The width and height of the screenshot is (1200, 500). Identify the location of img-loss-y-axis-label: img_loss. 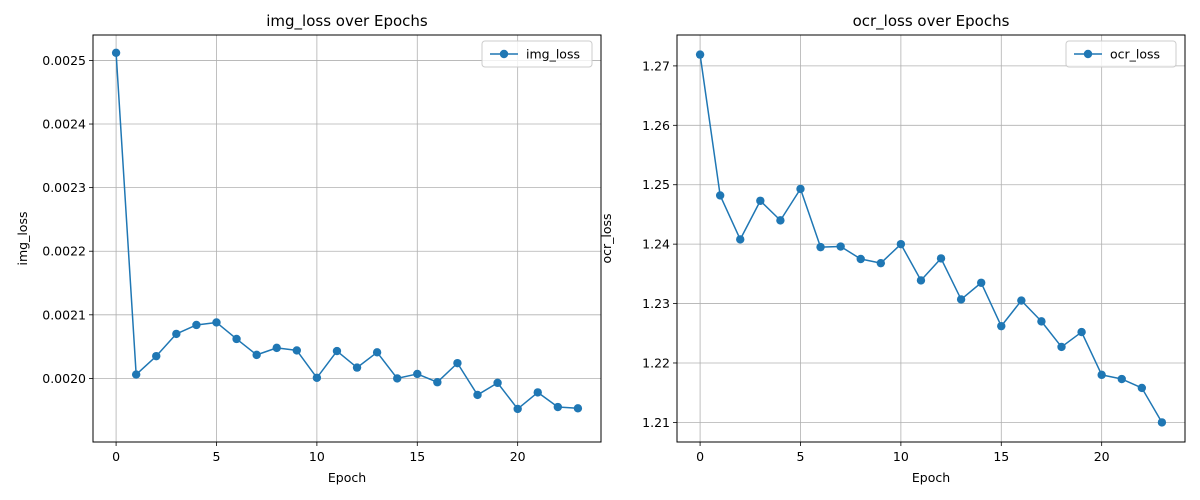
(22, 239).